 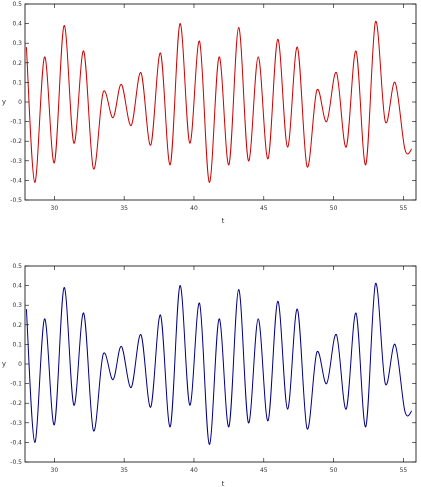 What do you see at coordinates (4, 364) in the screenshot?
I see `bottom-y-axis-label: y` at bounding box center [4, 364].